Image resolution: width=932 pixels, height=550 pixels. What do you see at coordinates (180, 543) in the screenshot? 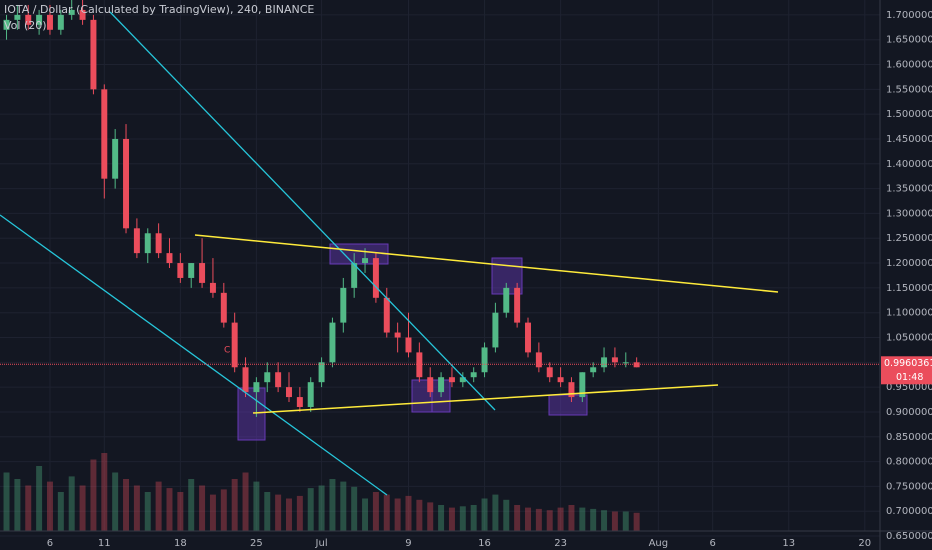
I see `x-tick-label: 18` at bounding box center [180, 543].